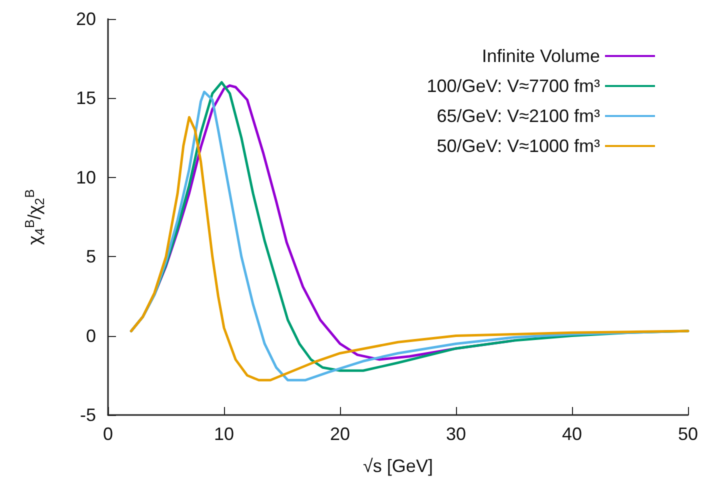  I want to click on y-tick-label: 5, so click(91, 256).